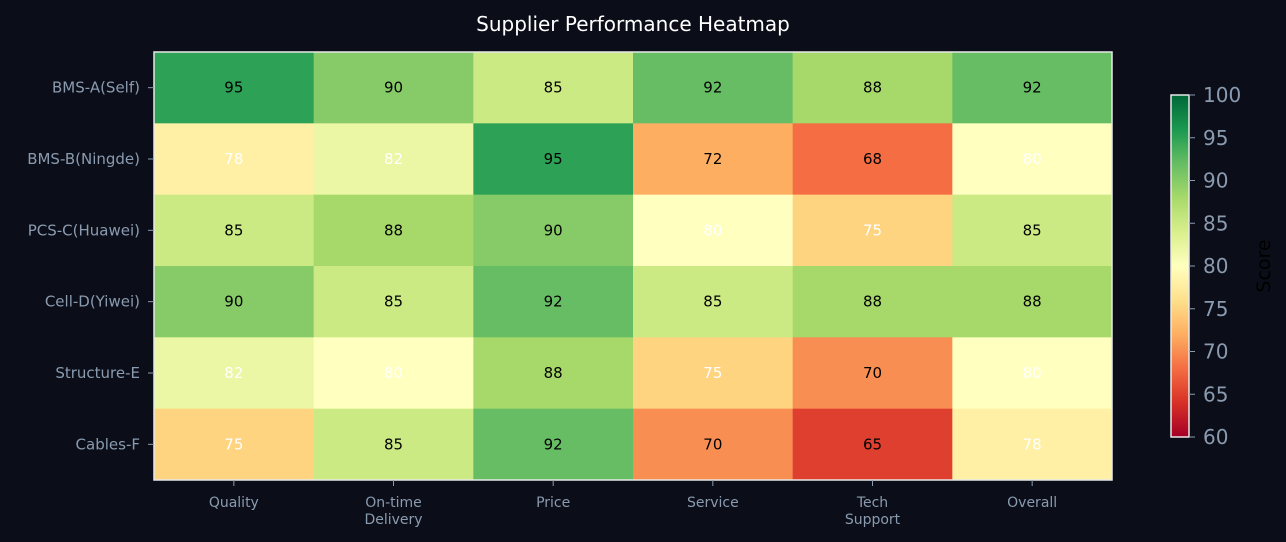 This screenshot has height=542, width=1286. Describe the element at coordinates (1215, 394) in the screenshot. I see `colorbar-tick-label: 65` at that location.